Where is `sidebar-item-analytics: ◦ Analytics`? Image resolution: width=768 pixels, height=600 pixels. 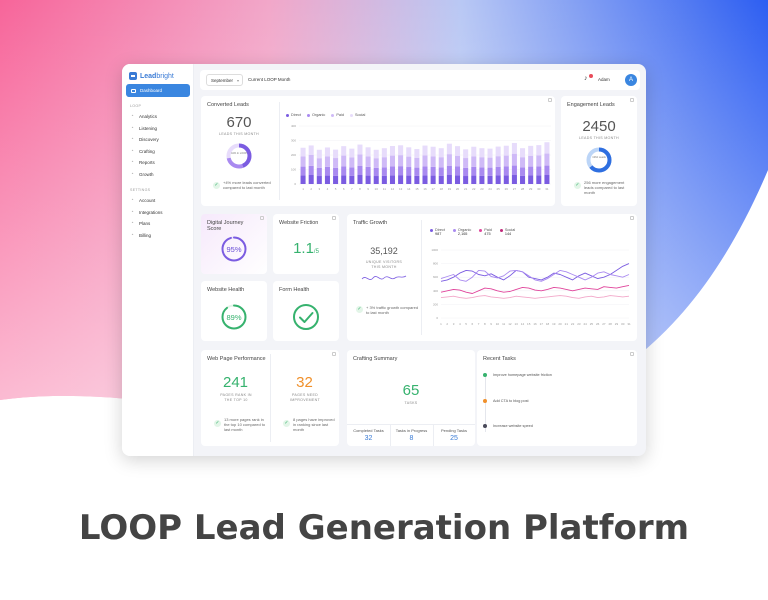 sidebar-item-analytics: ◦ Analytics is located at coordinates (144, 117).